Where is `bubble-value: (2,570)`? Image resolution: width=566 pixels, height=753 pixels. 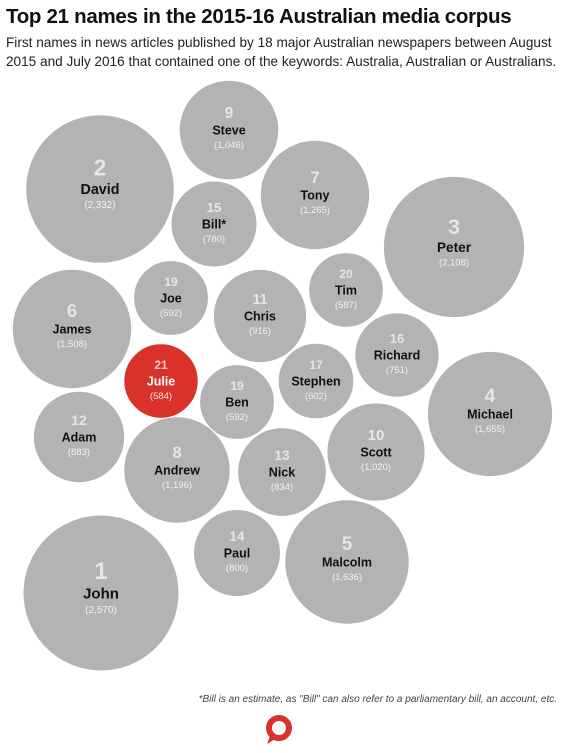 bubble-value: (2,570) is located at coordinates (101, 610).